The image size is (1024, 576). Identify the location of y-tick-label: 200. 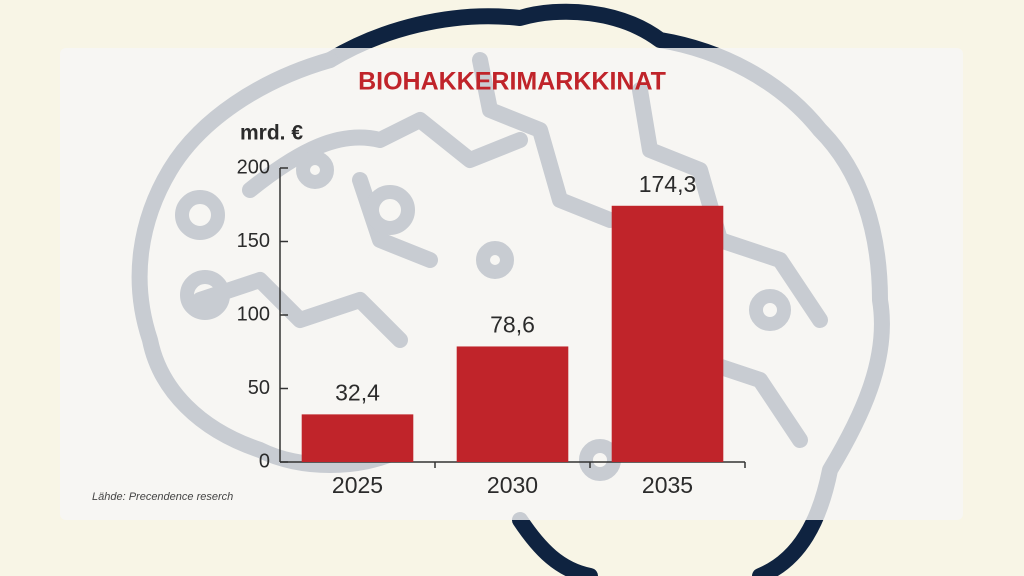
(253, 167).